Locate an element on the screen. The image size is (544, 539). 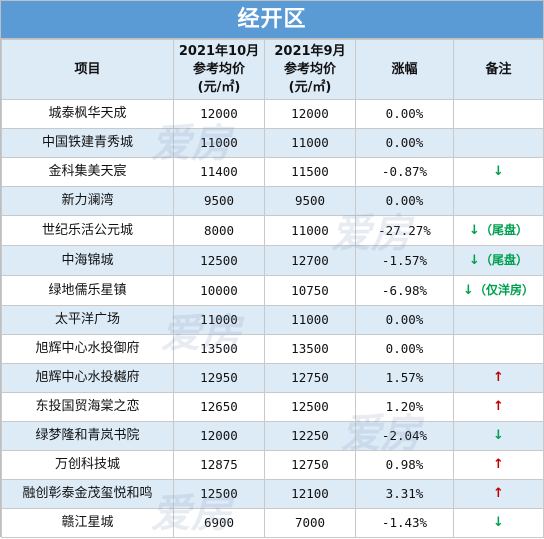
header-oct-line1: 2021年10月 is located at coordinates (219, 51).